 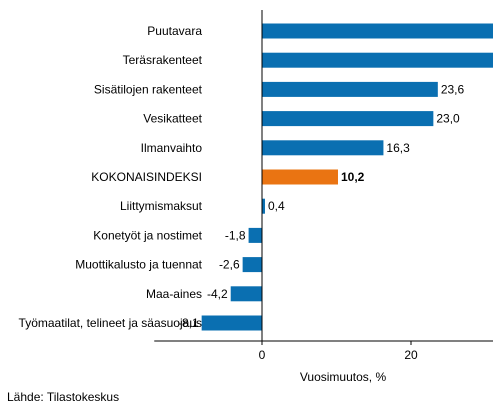 What do you see at coordinates (398, 148) in the screenshot?
I see `value-label: 16,3` at bounding box center [398, 148].